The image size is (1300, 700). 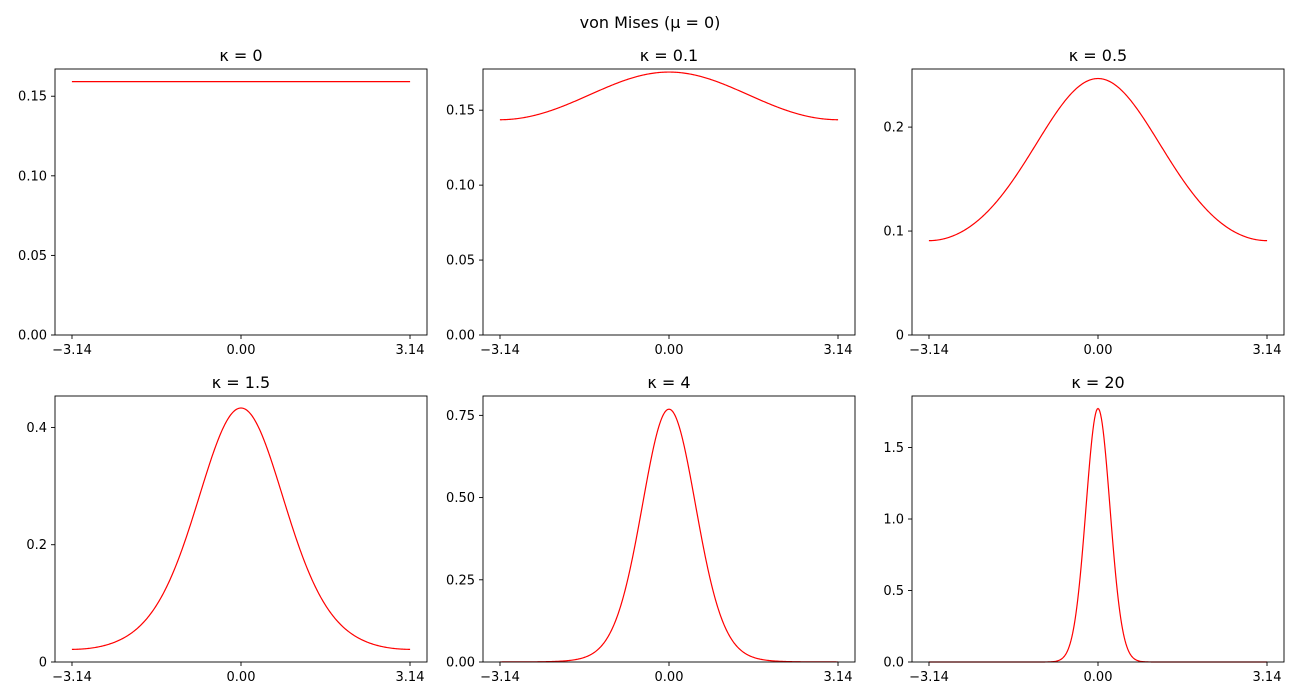 What do you see at coordinates (893, 448) in the screenshot?
I see `y-tick-label: 1.5` at bounding box center [893, 448].